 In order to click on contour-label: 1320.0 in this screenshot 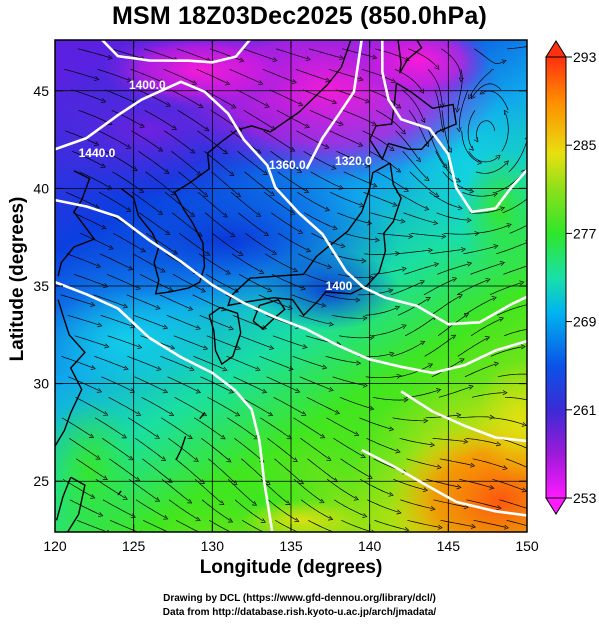, I will do `click(353, 161)`.